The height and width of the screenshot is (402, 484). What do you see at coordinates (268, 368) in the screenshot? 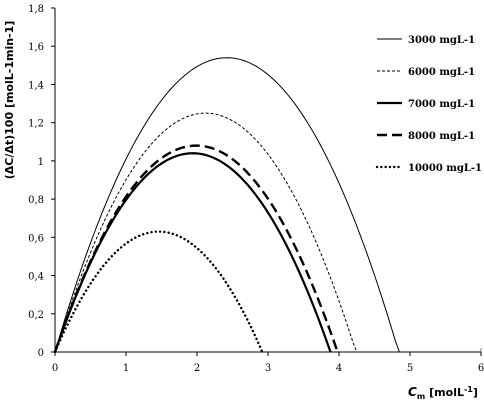
I see `x-tick-label: 3` at bounding box center [268, 368].